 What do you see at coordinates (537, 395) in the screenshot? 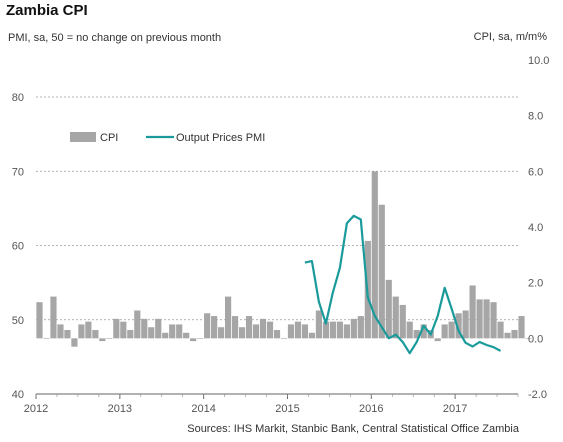
I see `y-right-tick-label: -2.0` at bounding box center [537, 395].